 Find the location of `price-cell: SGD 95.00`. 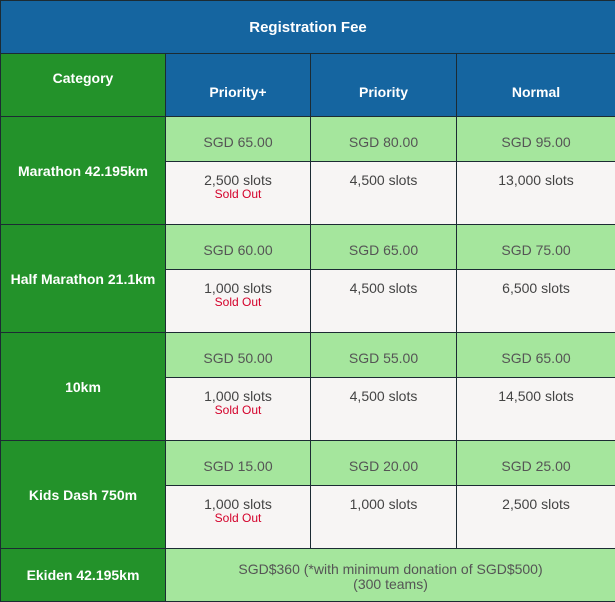

price-cell: SGD 95.00 is located at coordinates (536, 139).